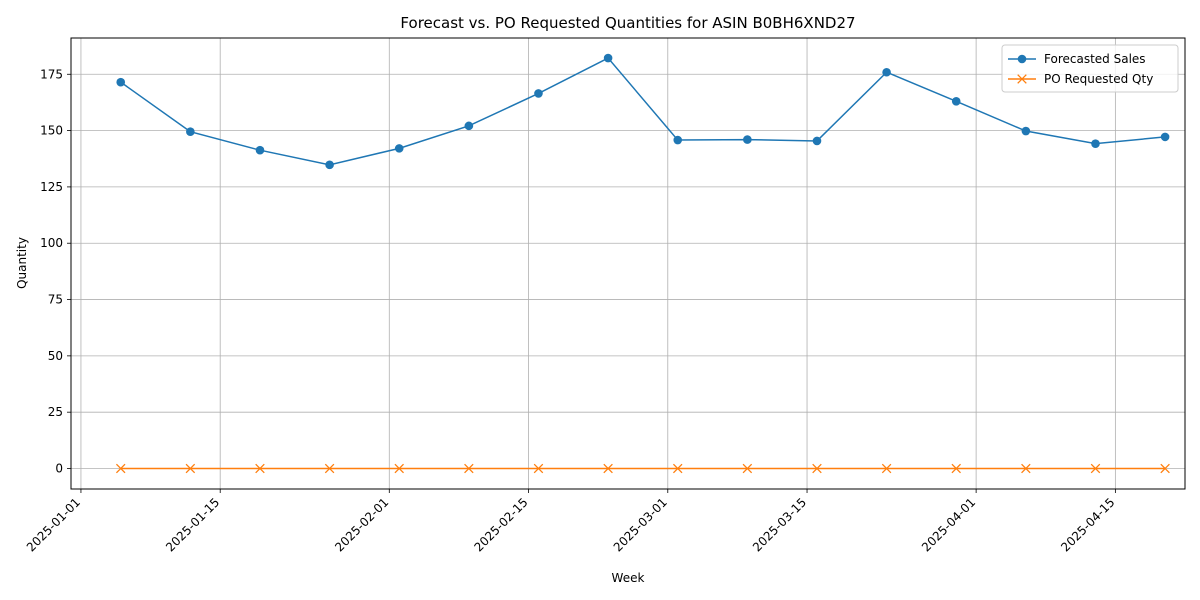 This screenshot has width=1200, height=600. I want to click on legend: Forecasted Sales PO Requested Qty, so click(1090, 68).